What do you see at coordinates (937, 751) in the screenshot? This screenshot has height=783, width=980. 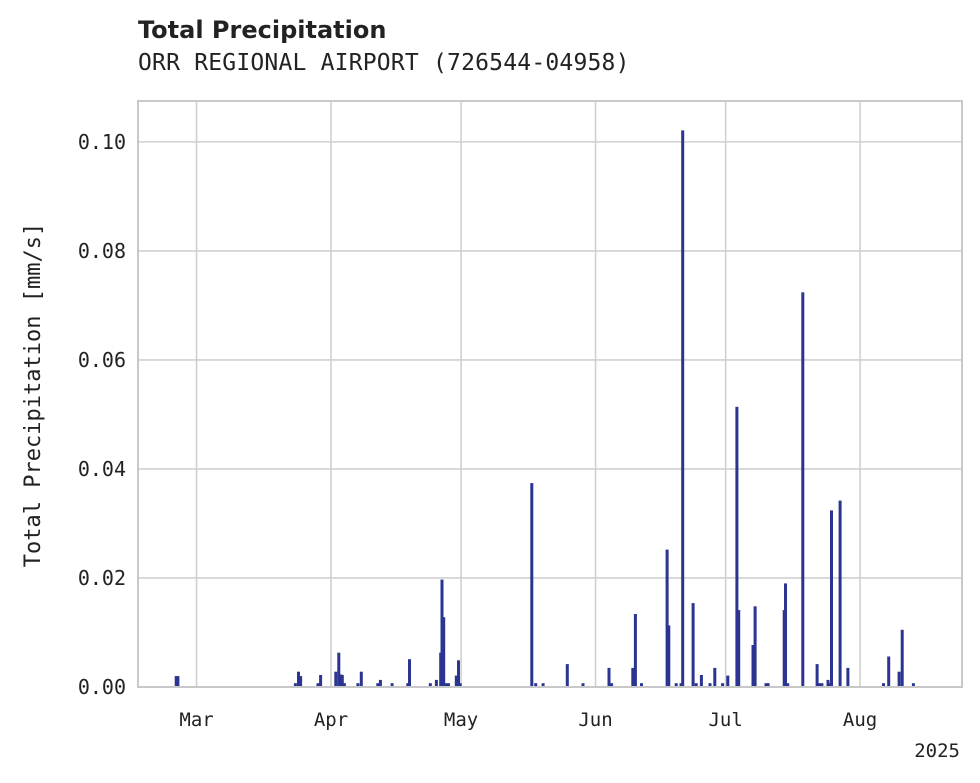 I see `year-label: 2025` at bounding box center [937, 751].